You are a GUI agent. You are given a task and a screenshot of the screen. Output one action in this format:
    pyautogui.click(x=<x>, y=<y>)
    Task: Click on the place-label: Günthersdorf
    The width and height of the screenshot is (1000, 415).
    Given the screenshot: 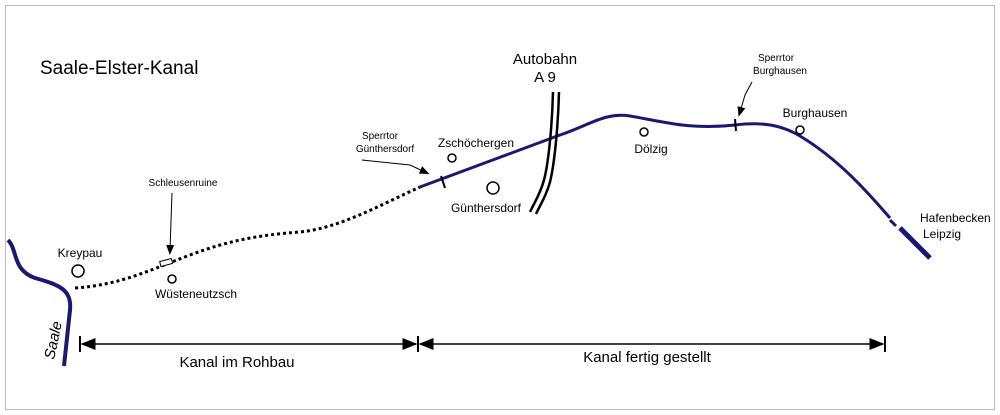 What is the action you would take?
    pyautogui.click(x=486, y=208)
    